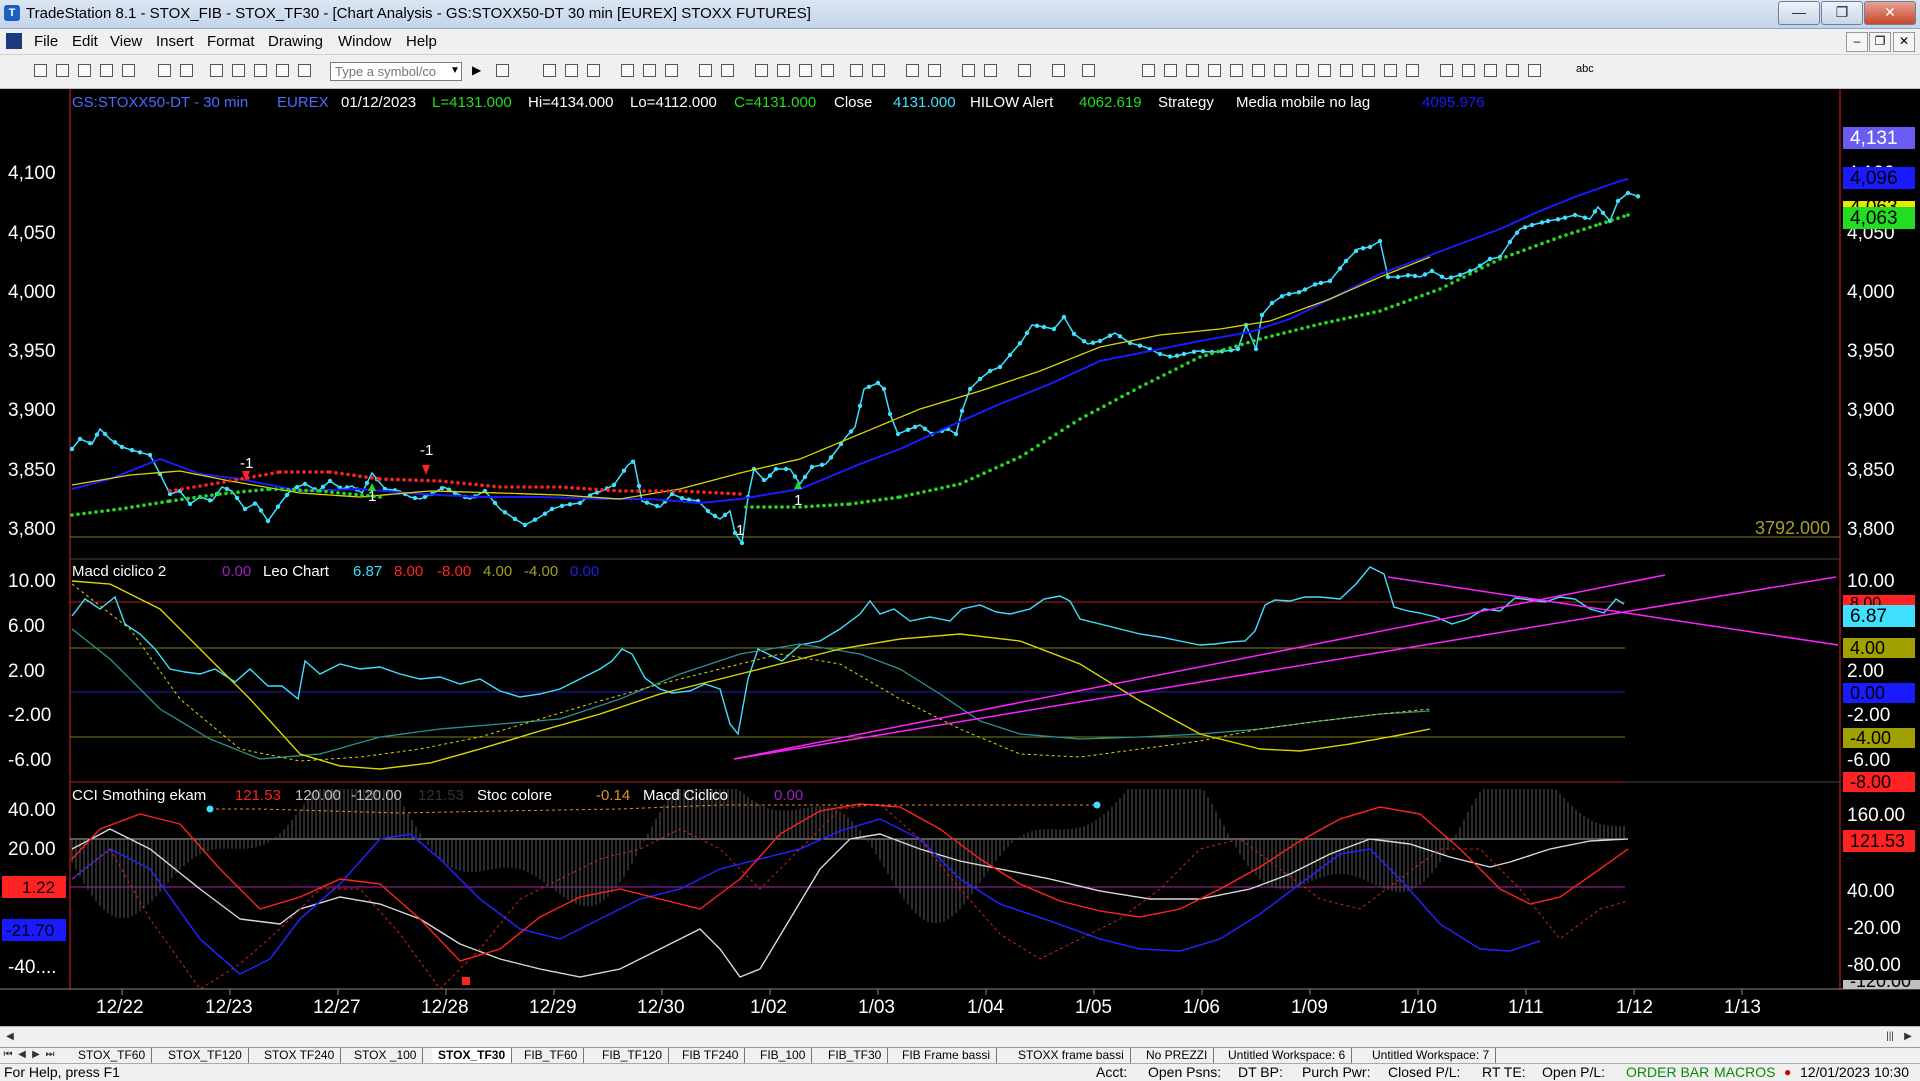  I want to click on pointer-icon, so click(968, 70).